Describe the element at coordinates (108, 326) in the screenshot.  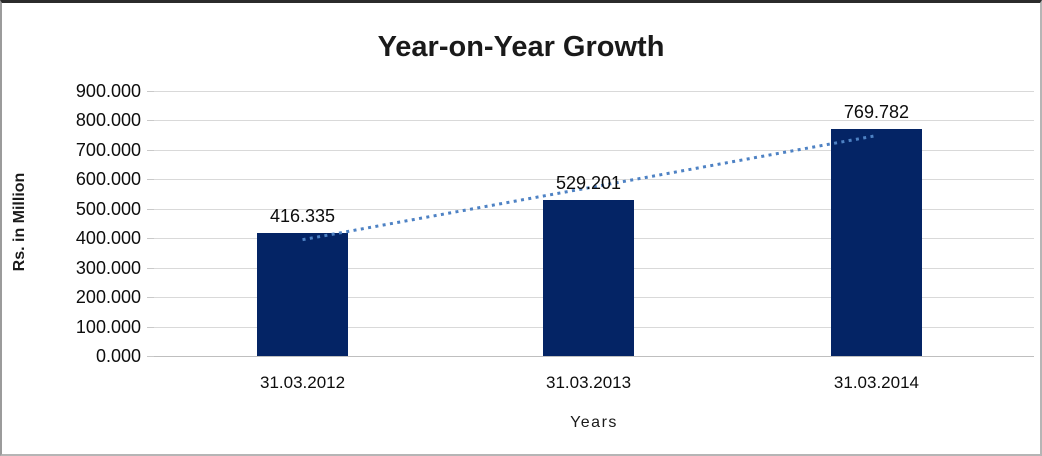
I see `y-tick-label: 100.000` at that location.